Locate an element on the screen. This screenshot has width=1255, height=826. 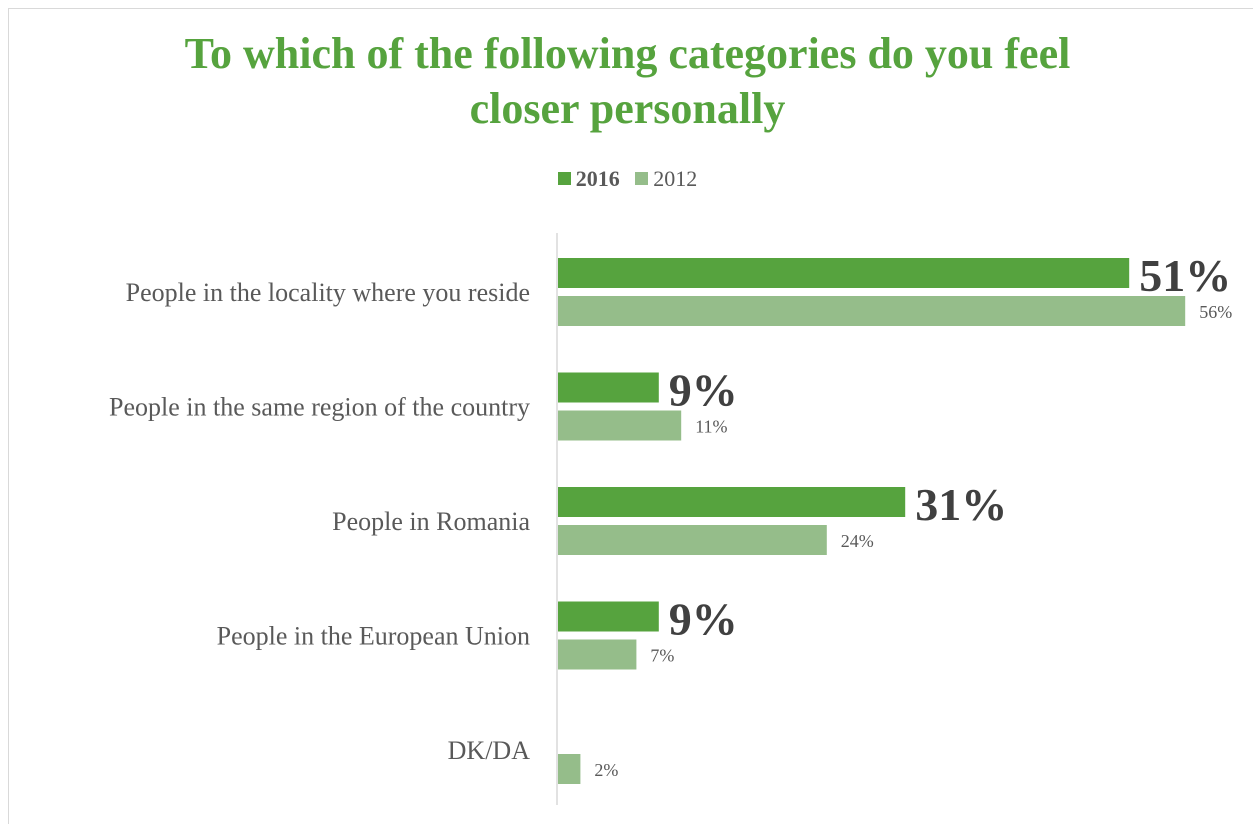
data-label-2016: 31% is located at coordinates (961, 504).